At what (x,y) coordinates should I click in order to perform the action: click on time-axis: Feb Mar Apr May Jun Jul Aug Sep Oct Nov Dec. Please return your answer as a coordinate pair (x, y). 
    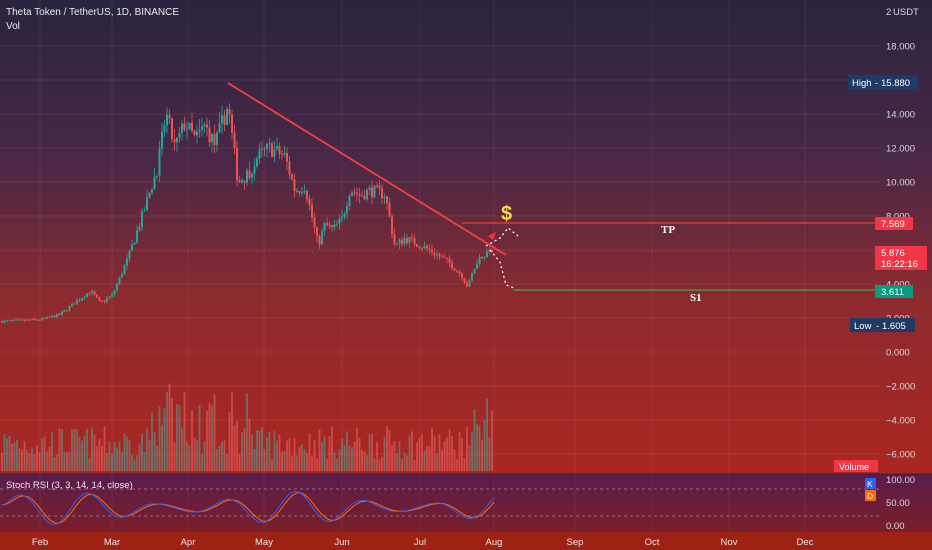
    Looking at the image, I should click on (423, 542).